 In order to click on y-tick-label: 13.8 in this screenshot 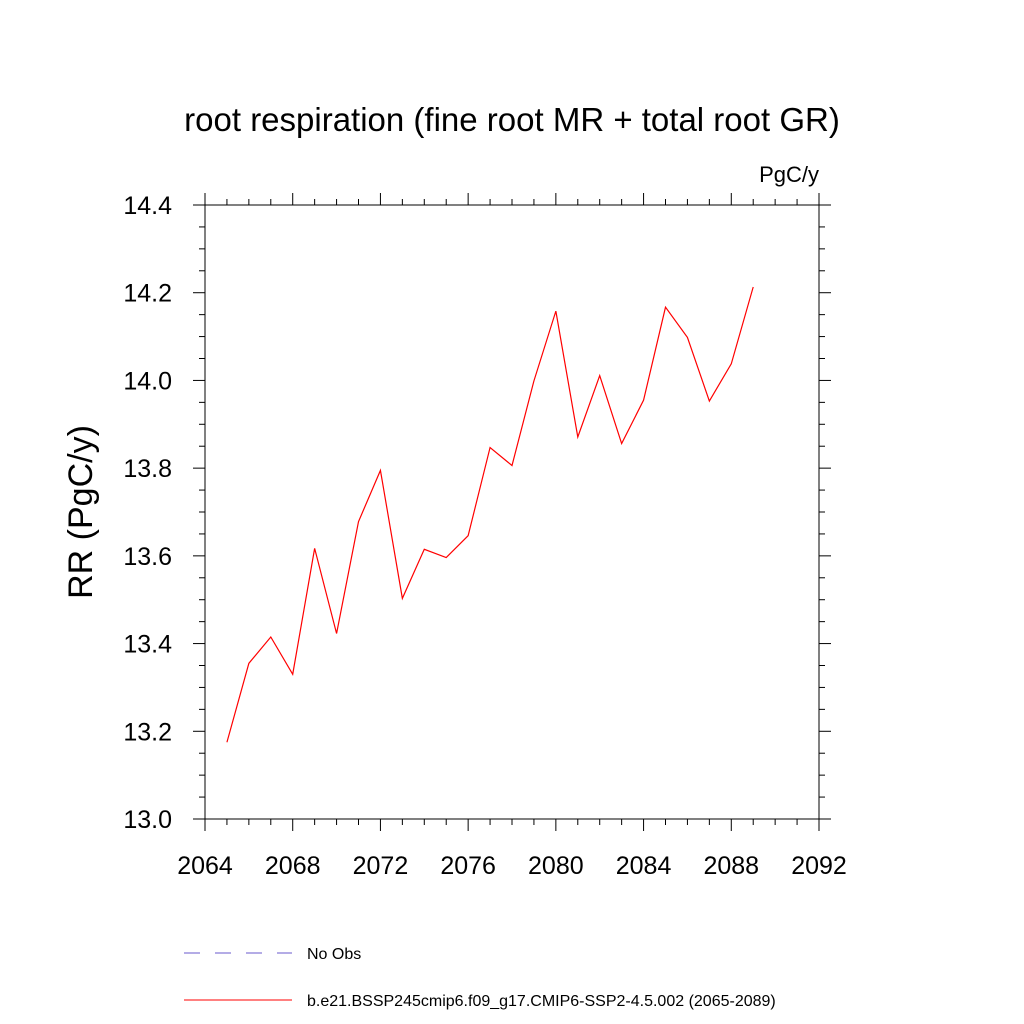, I will do `click(147, 469)`.